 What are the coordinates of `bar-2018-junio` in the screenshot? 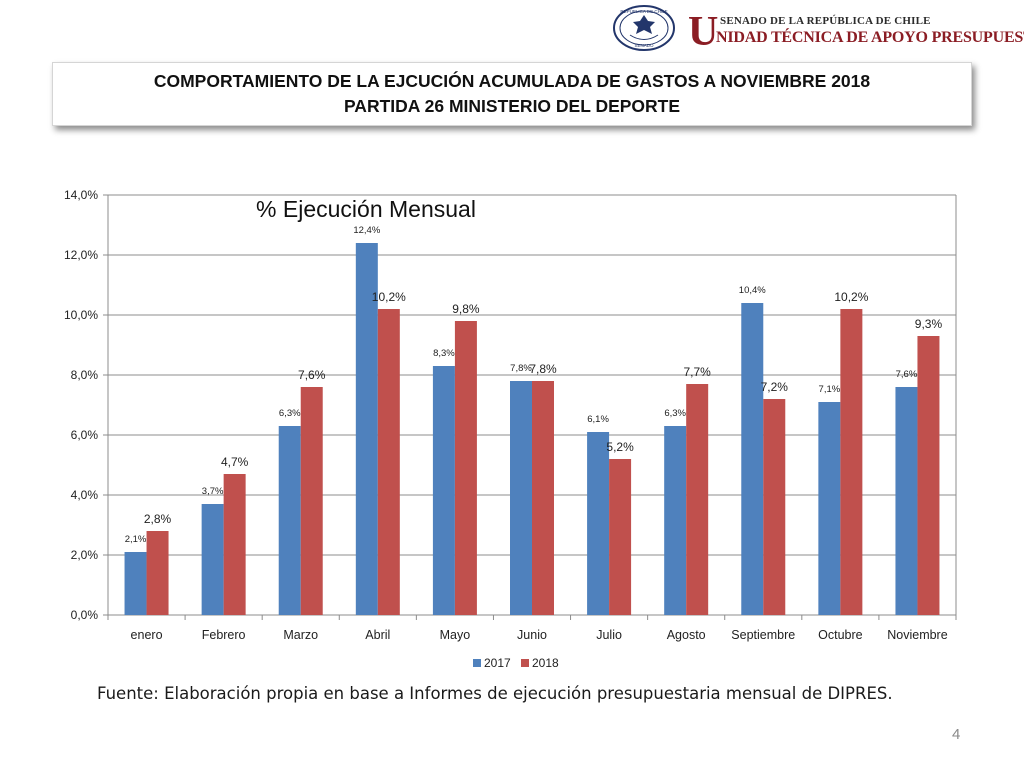 It's located at (543, 498).